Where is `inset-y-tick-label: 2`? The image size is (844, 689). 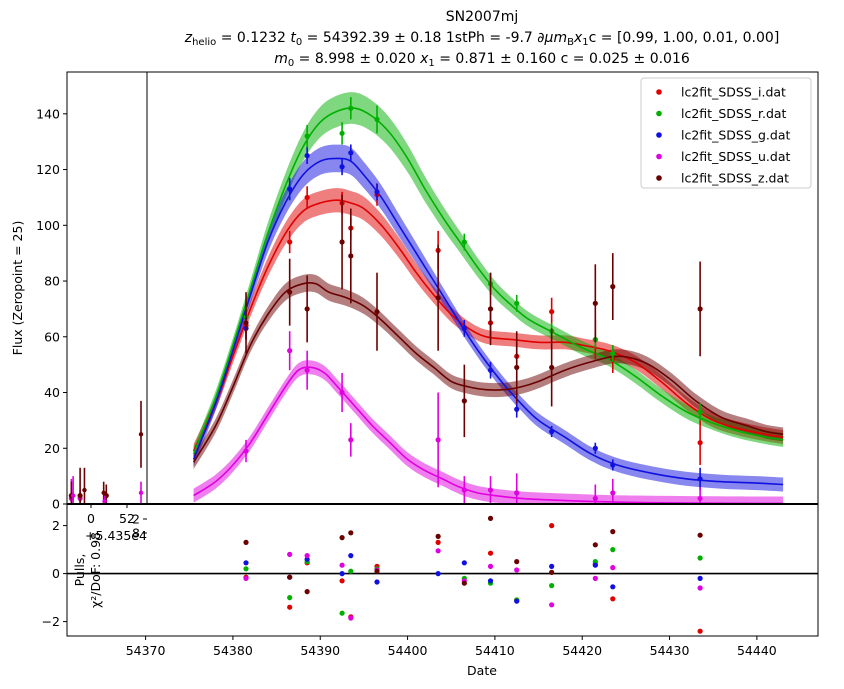 inset-y-tick-label: 2 is located at coordinates (136, 519).